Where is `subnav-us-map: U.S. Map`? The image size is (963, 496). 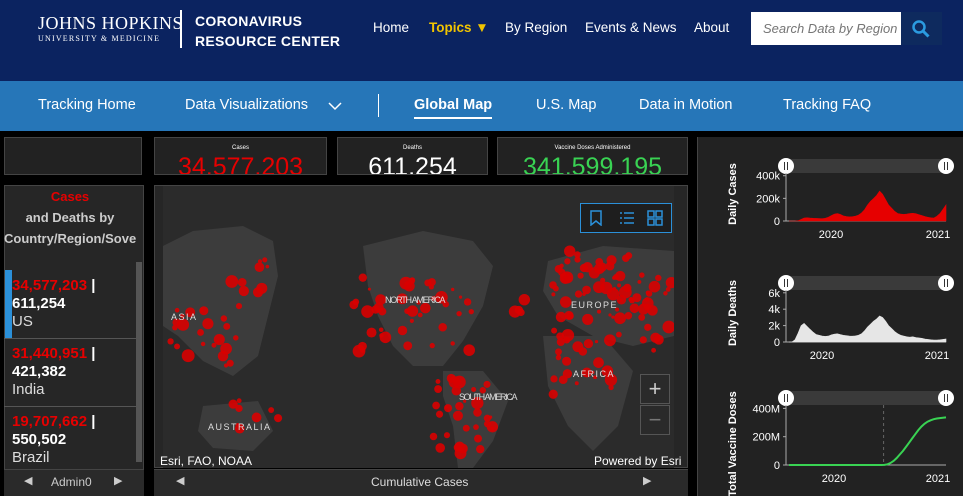 subnav-us-map: U.S. Map is located at coordinates (566, 105).